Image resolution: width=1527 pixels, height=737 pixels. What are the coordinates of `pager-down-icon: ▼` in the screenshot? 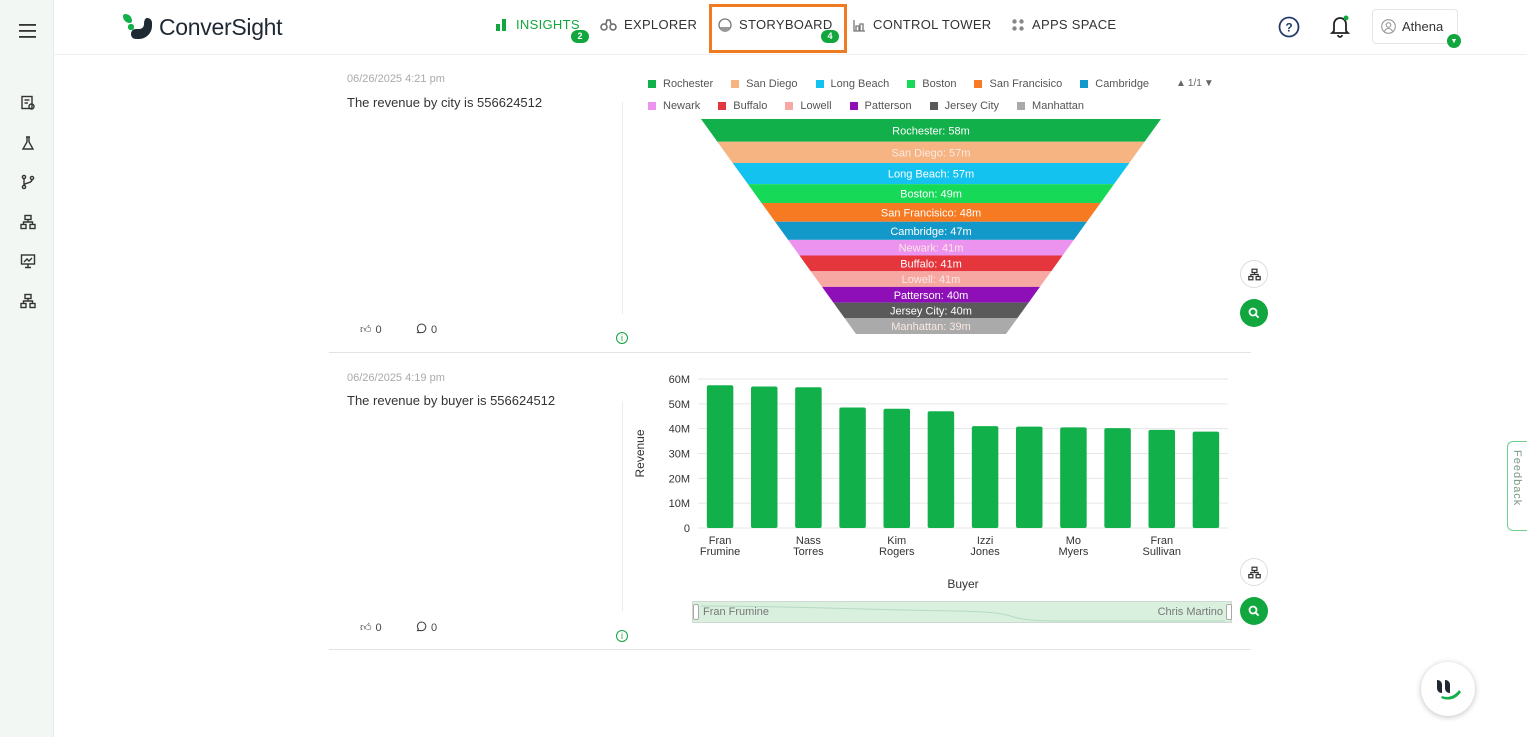 It's located at (1208, 83).